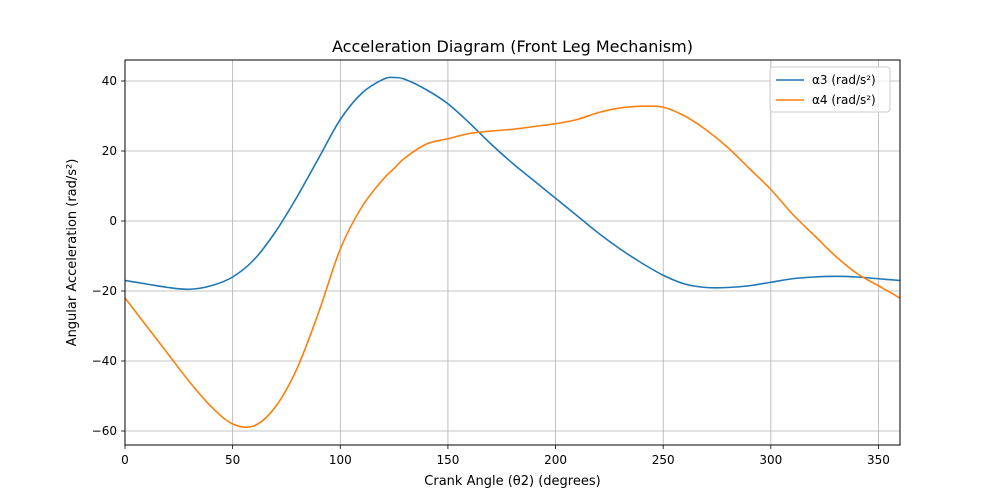 This screenshot has width=1000, height=500. Describe the element at coordinates (113, 221) in the screenshot. I see `y-tick-label: 0` at that location.